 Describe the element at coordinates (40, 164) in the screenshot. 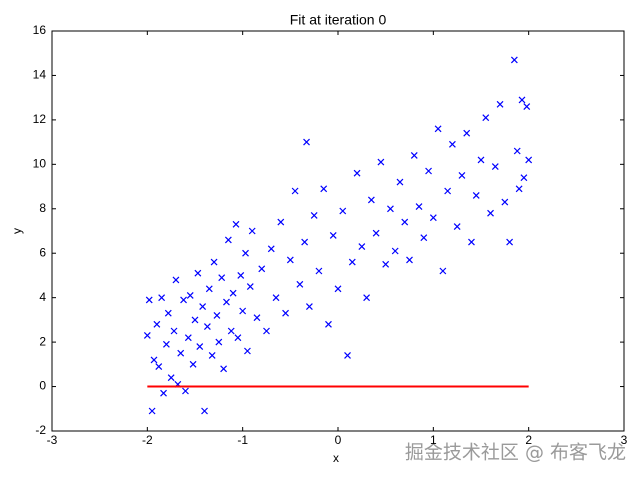

I see `y-tick-label: 10` at that location.